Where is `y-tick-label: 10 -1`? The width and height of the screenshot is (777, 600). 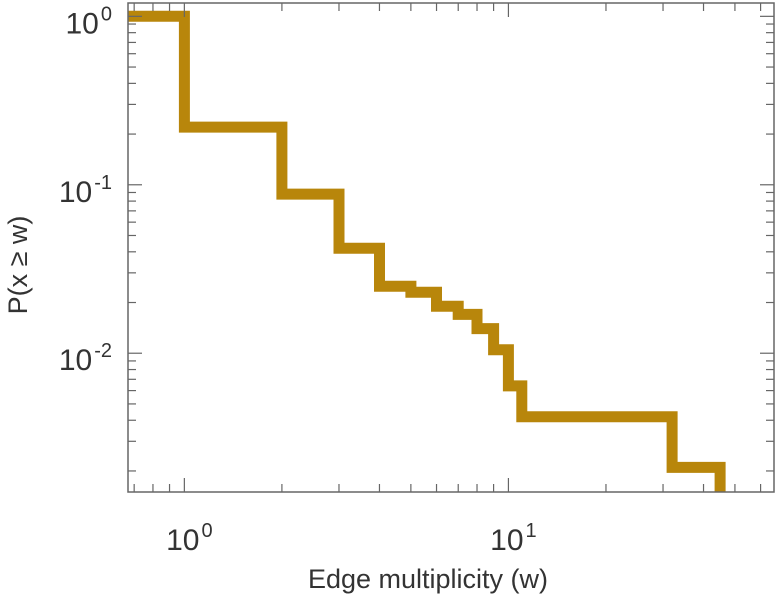
y-tick-label: 10 -1 is located at coordinates (85, 190).